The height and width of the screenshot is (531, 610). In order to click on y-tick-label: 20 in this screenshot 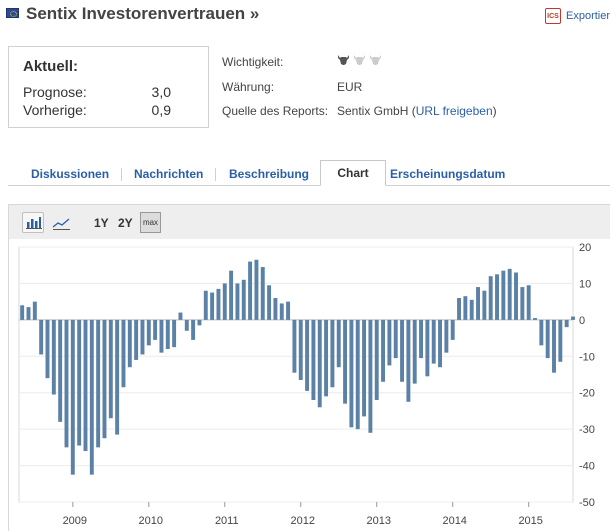, I will do `click(585, 248)`.